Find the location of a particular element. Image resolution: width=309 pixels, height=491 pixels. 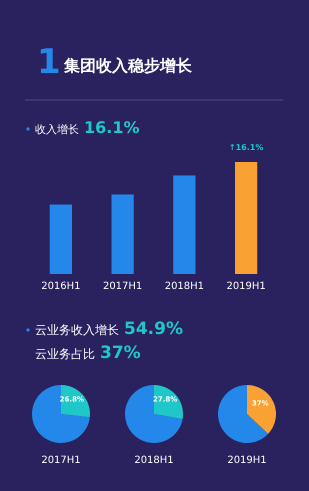

annotation: ↑16.1% is located at coordinates (246, 147).